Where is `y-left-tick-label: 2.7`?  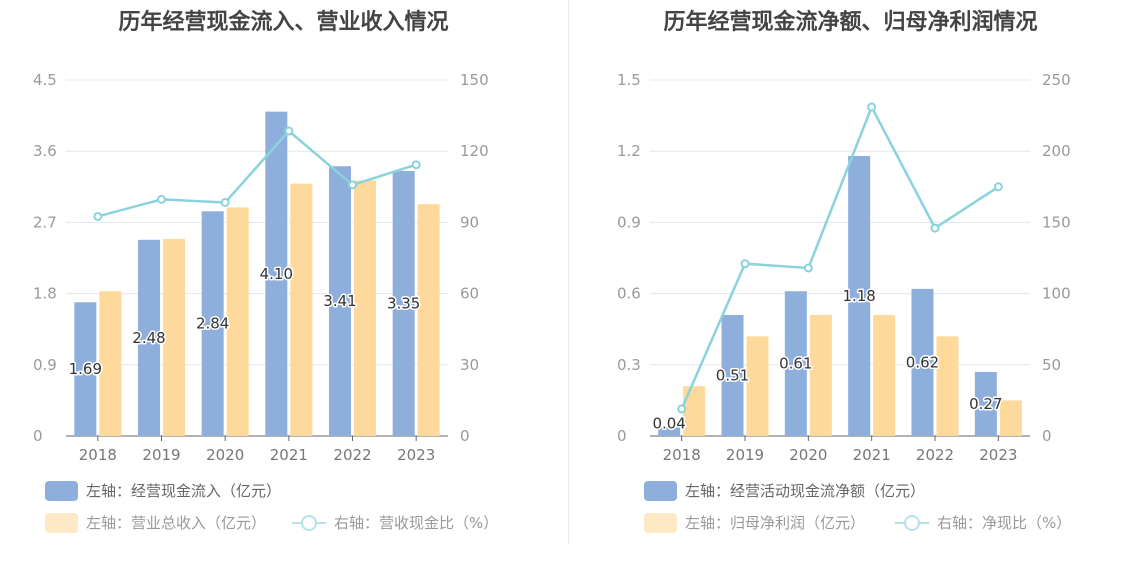 y-left-tick-label: 2.7 is located at coordinates (45, 222).